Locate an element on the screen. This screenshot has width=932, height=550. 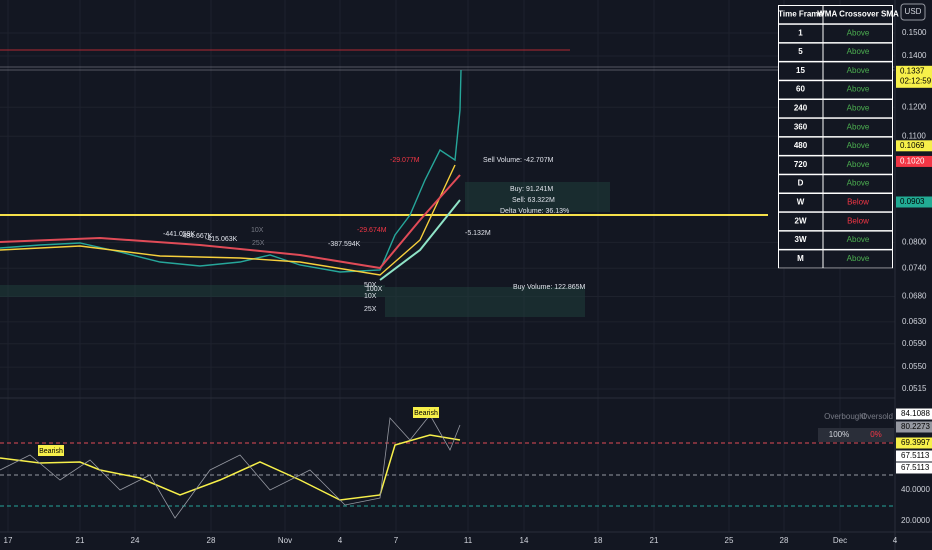
oscillator-trace is located at coordinates (230, 466).